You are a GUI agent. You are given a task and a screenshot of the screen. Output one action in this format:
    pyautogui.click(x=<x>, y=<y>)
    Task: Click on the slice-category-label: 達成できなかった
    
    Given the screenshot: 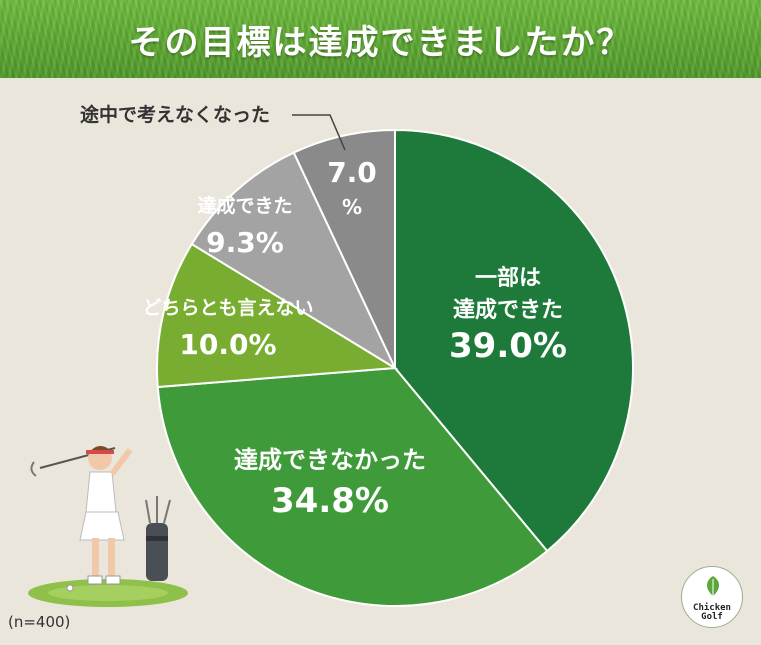 What is the action you would take?
    pyautogui.click(x=330, y=460)
    